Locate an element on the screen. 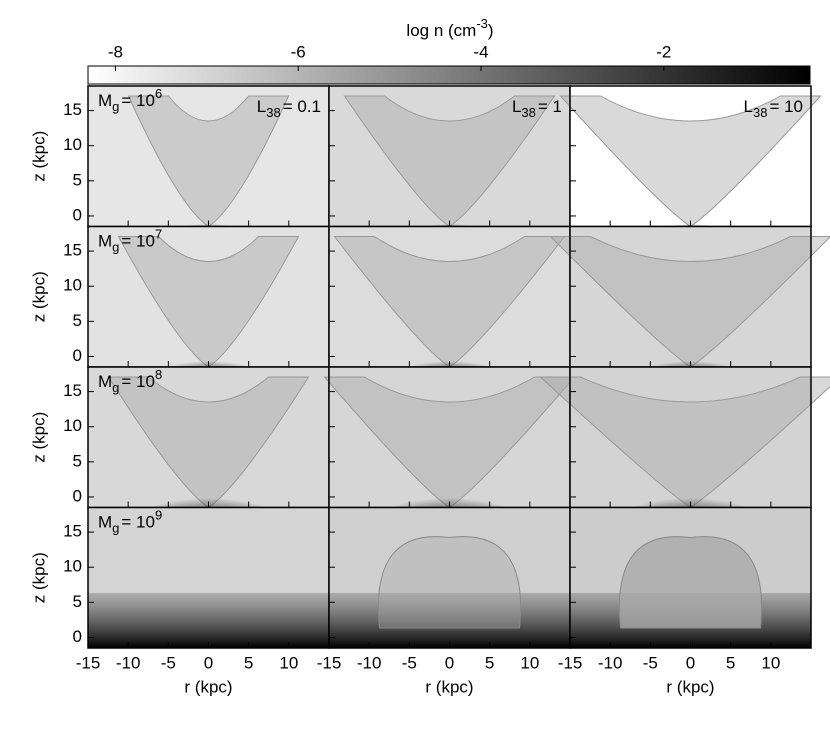 This screenshot has height=735, width=830. label-sup: 9 is located at coordinates (158, 515).